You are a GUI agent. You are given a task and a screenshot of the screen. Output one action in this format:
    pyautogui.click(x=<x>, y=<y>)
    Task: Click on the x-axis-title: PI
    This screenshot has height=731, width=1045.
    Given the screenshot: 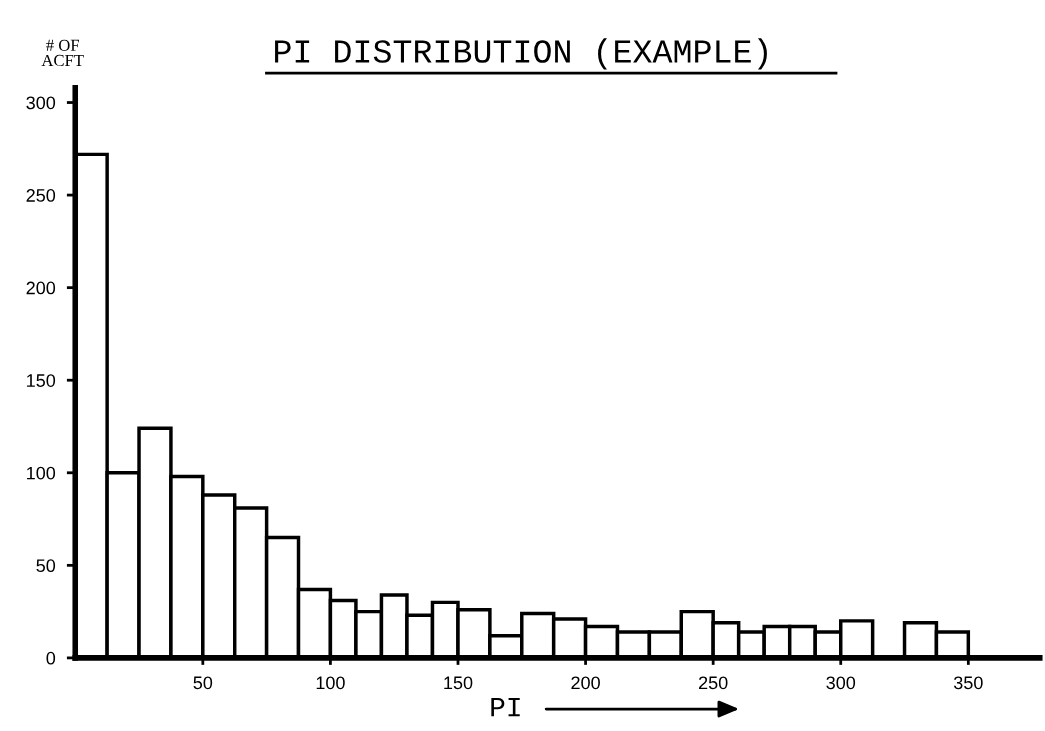 What is the action you would take?
    pyautogui.click(x=505, y=707)
    